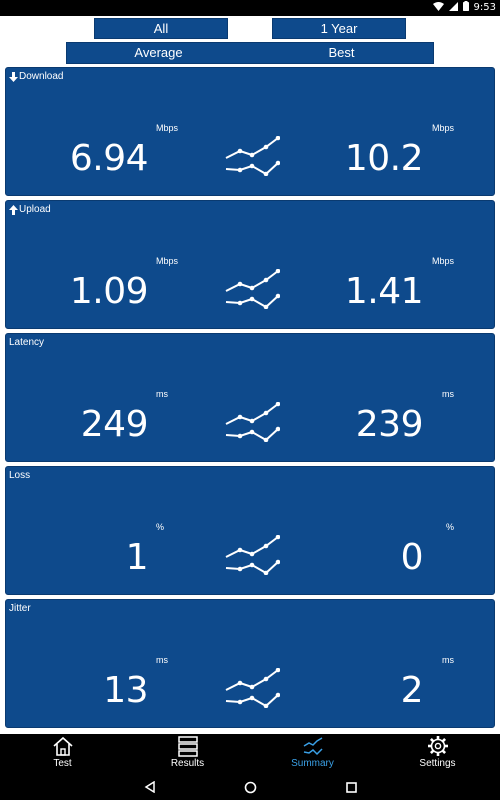 The height and width of the screenshot is (800, 500). I want to click on signal-icon, so click(453, 7).